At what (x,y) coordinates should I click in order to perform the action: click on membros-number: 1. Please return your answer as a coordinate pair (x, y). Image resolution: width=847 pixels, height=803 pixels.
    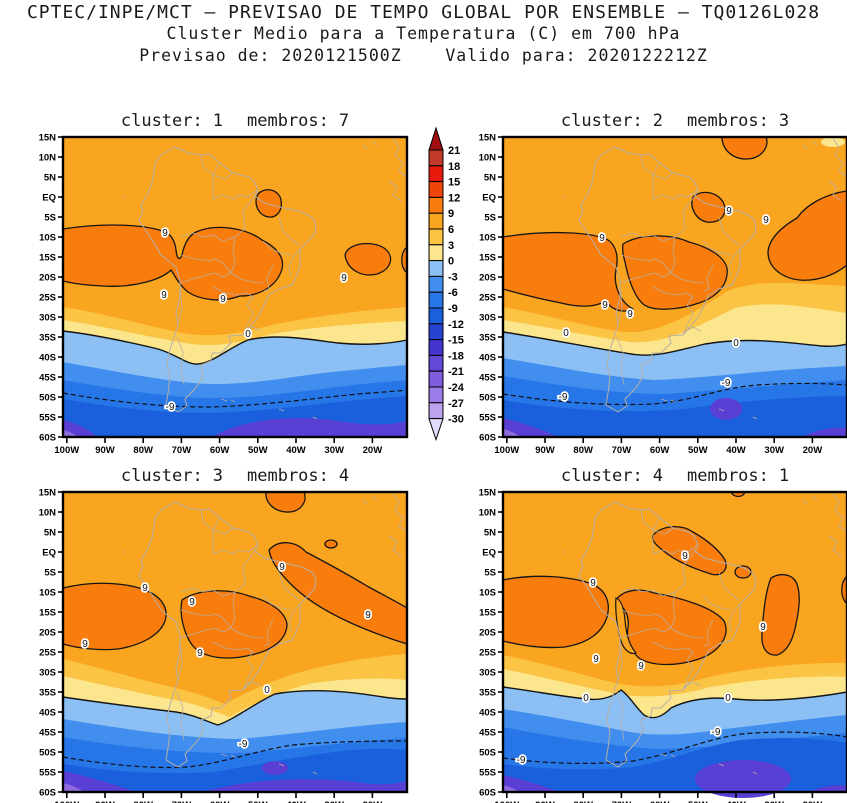
    Looking at the image, I should click on (784, 476).